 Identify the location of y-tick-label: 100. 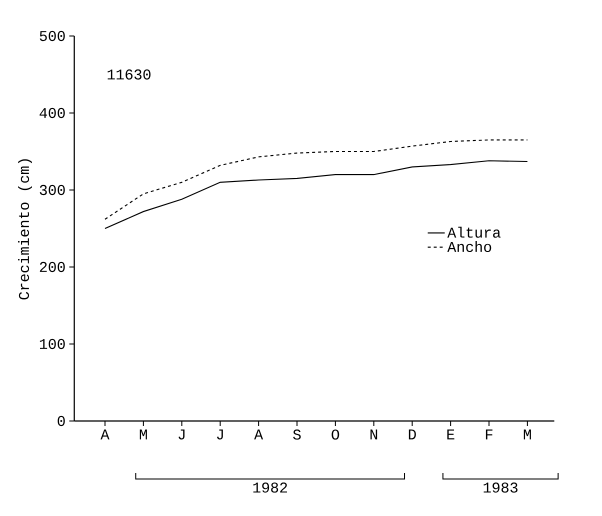
(52, 344).